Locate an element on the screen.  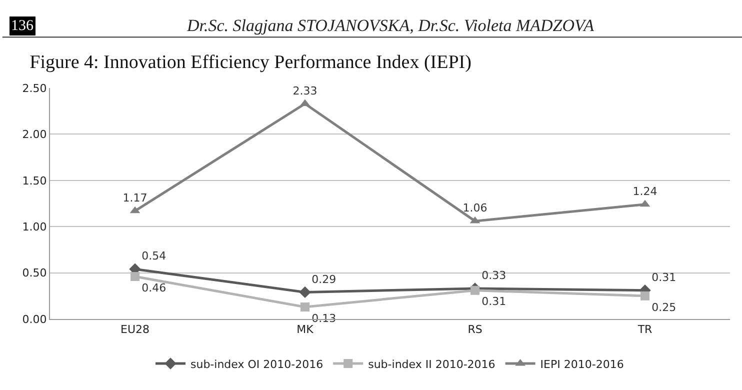
data-label: 0.33 is located at coordinates (494, 275).